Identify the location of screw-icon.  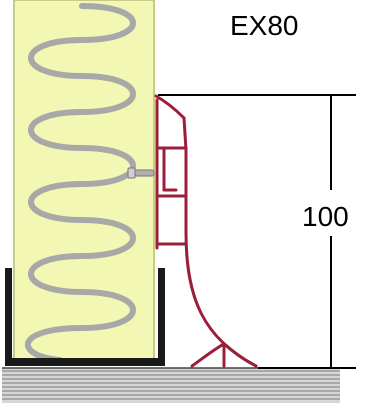
(141, 173).